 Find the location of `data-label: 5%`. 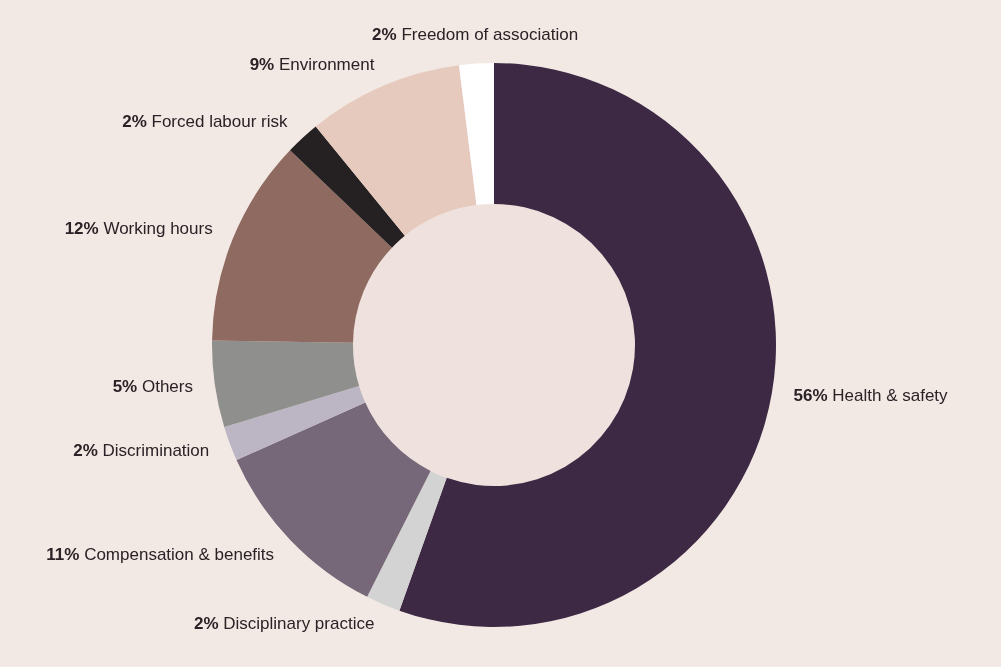

data-label: 5% is located at coordinates (125, 387).